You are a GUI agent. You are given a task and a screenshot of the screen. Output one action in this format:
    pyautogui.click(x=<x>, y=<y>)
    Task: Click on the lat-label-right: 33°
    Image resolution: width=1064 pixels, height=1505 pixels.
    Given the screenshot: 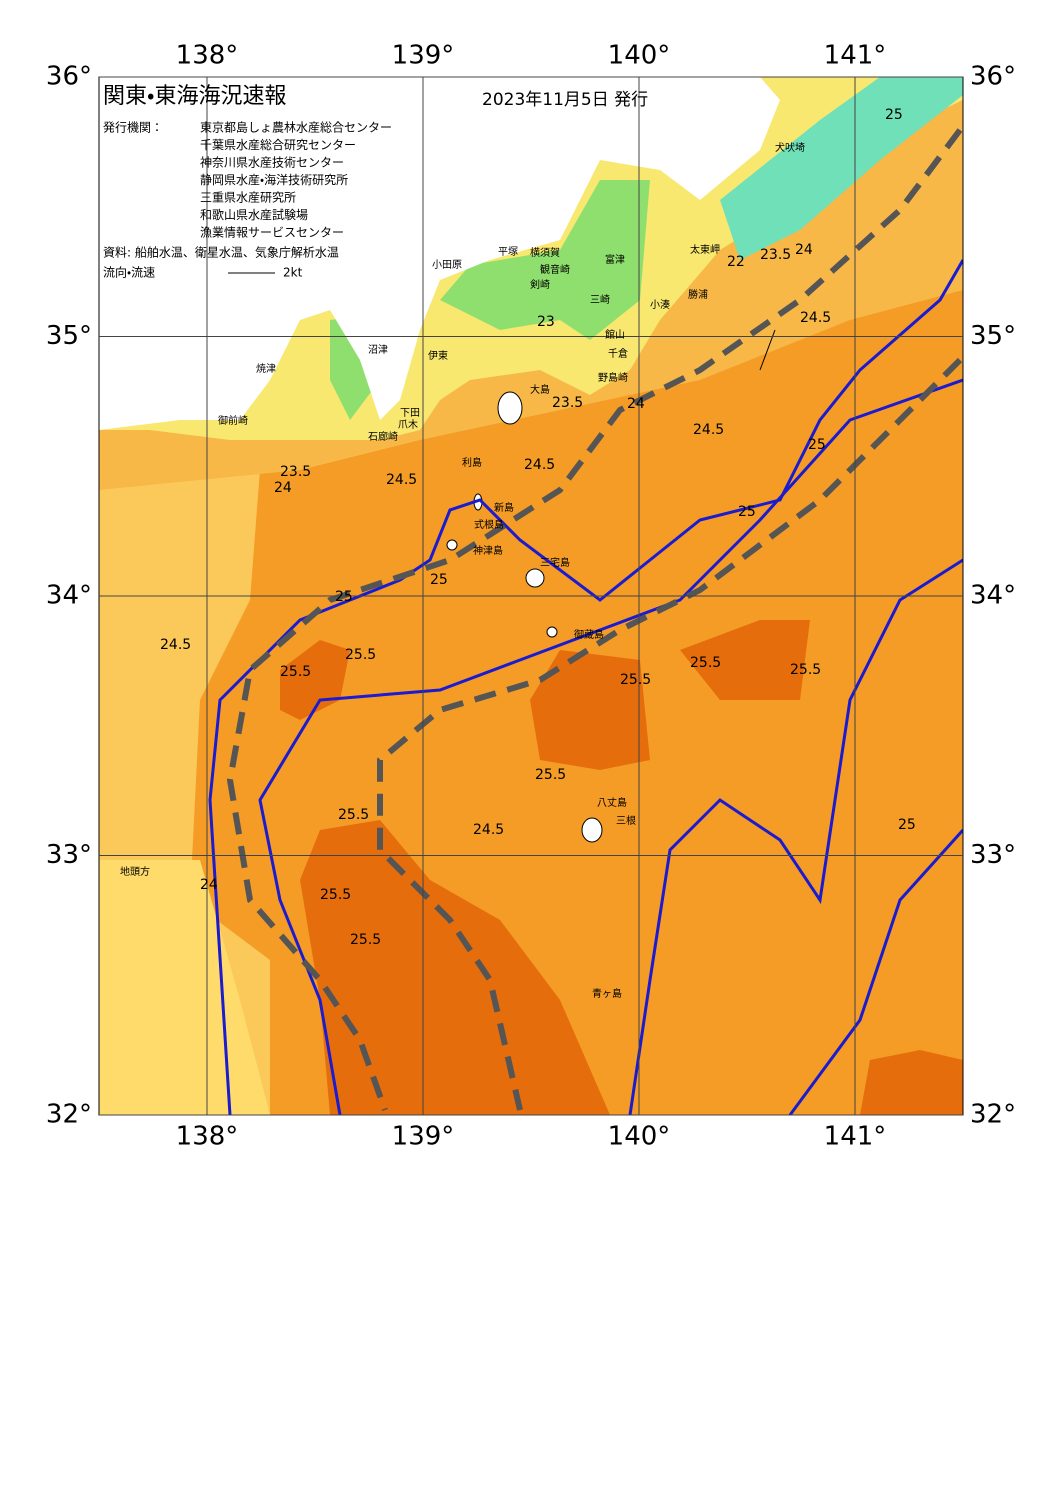 What is the action you would take?
    pyautogui.click(x=993, y=855)
    